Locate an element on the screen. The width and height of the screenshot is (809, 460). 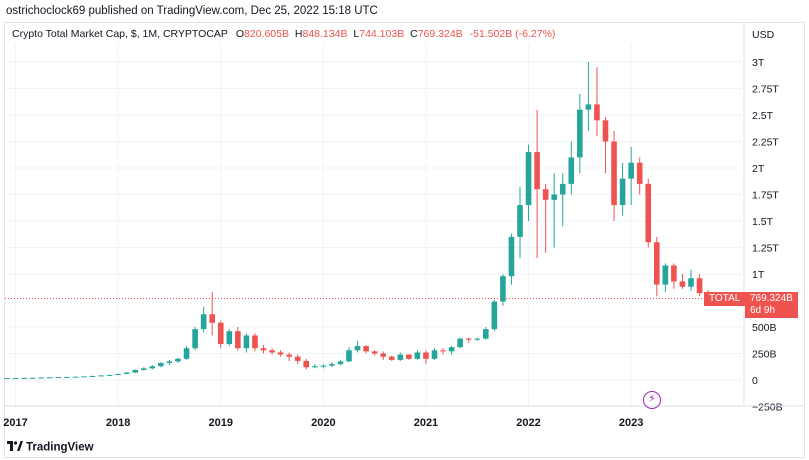
tradingview-brand: TradingView is located at coordinates (50, 447).